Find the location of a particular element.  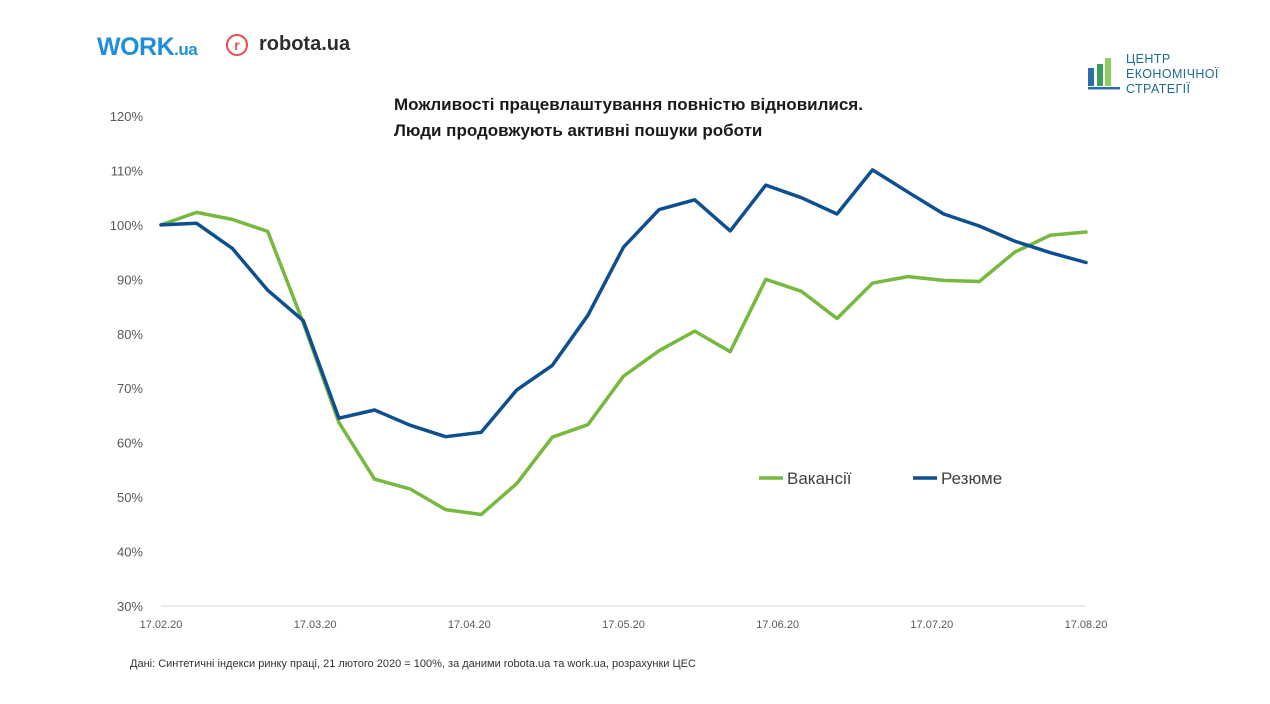

ces-logo-line1: ЦЕНТР is located at coordinates (1148, 59).